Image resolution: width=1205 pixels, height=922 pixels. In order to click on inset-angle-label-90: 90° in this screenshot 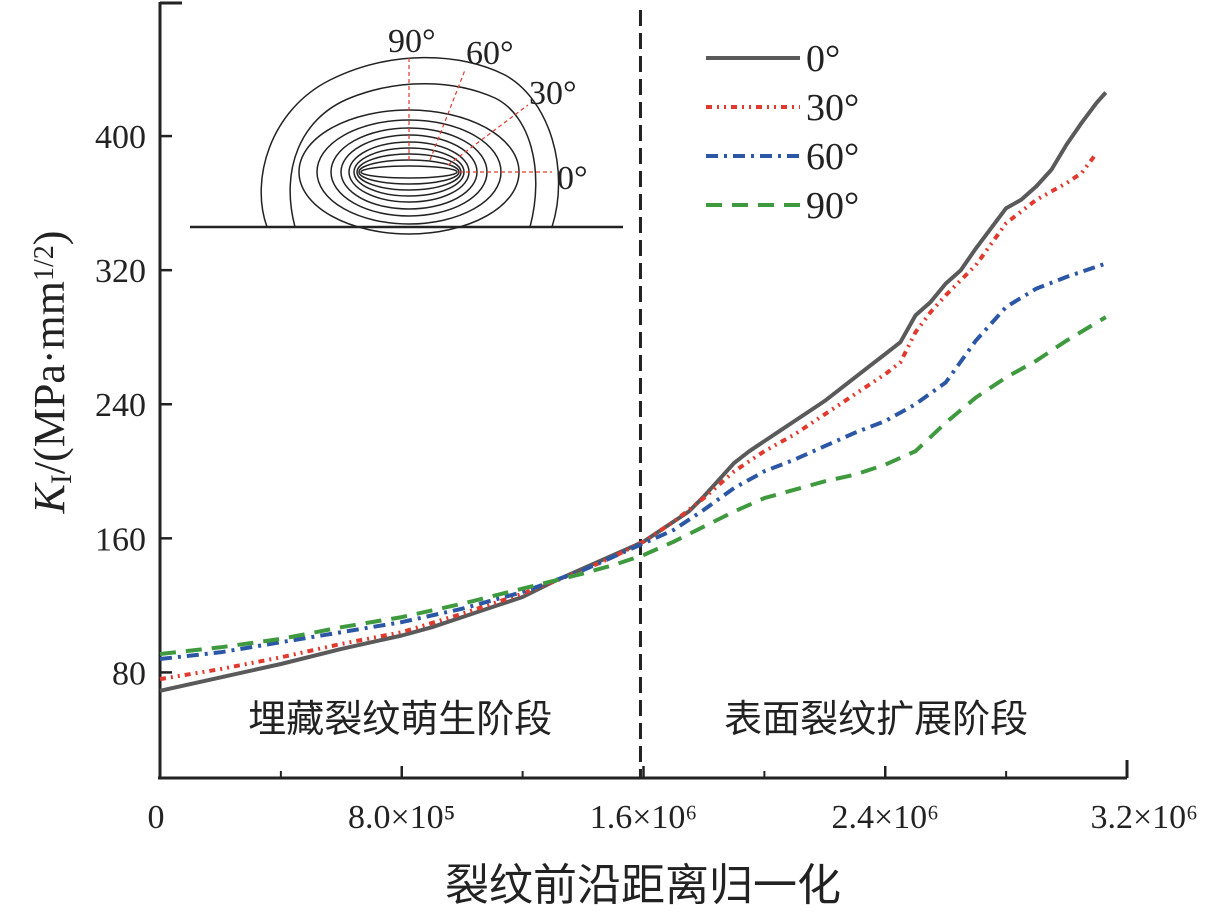, I will do `click(412, 41)`.